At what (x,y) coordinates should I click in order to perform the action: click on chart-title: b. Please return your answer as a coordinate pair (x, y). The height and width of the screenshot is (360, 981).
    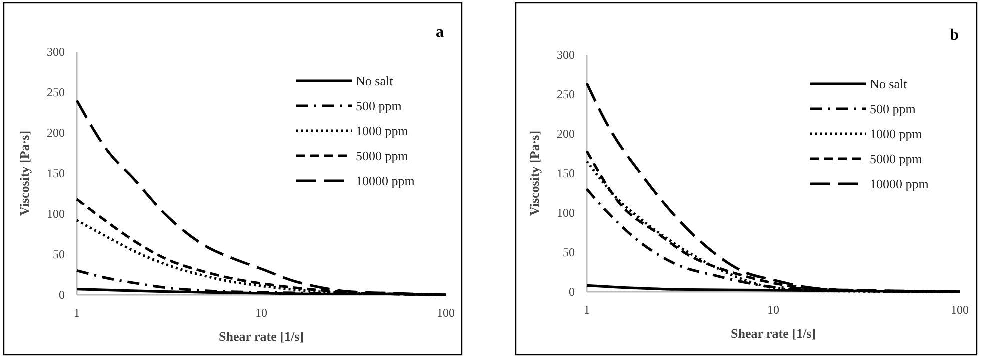
    Looking at the image, I should click on (955, 35).